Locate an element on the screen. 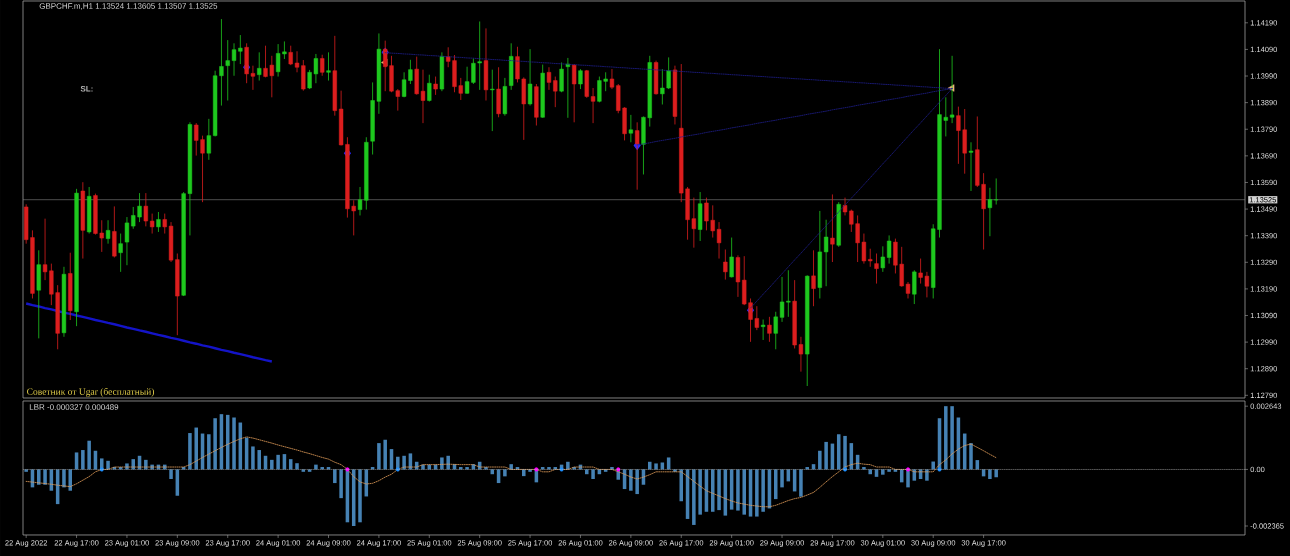  annotation: SL: is located at coordinates (86, 88).